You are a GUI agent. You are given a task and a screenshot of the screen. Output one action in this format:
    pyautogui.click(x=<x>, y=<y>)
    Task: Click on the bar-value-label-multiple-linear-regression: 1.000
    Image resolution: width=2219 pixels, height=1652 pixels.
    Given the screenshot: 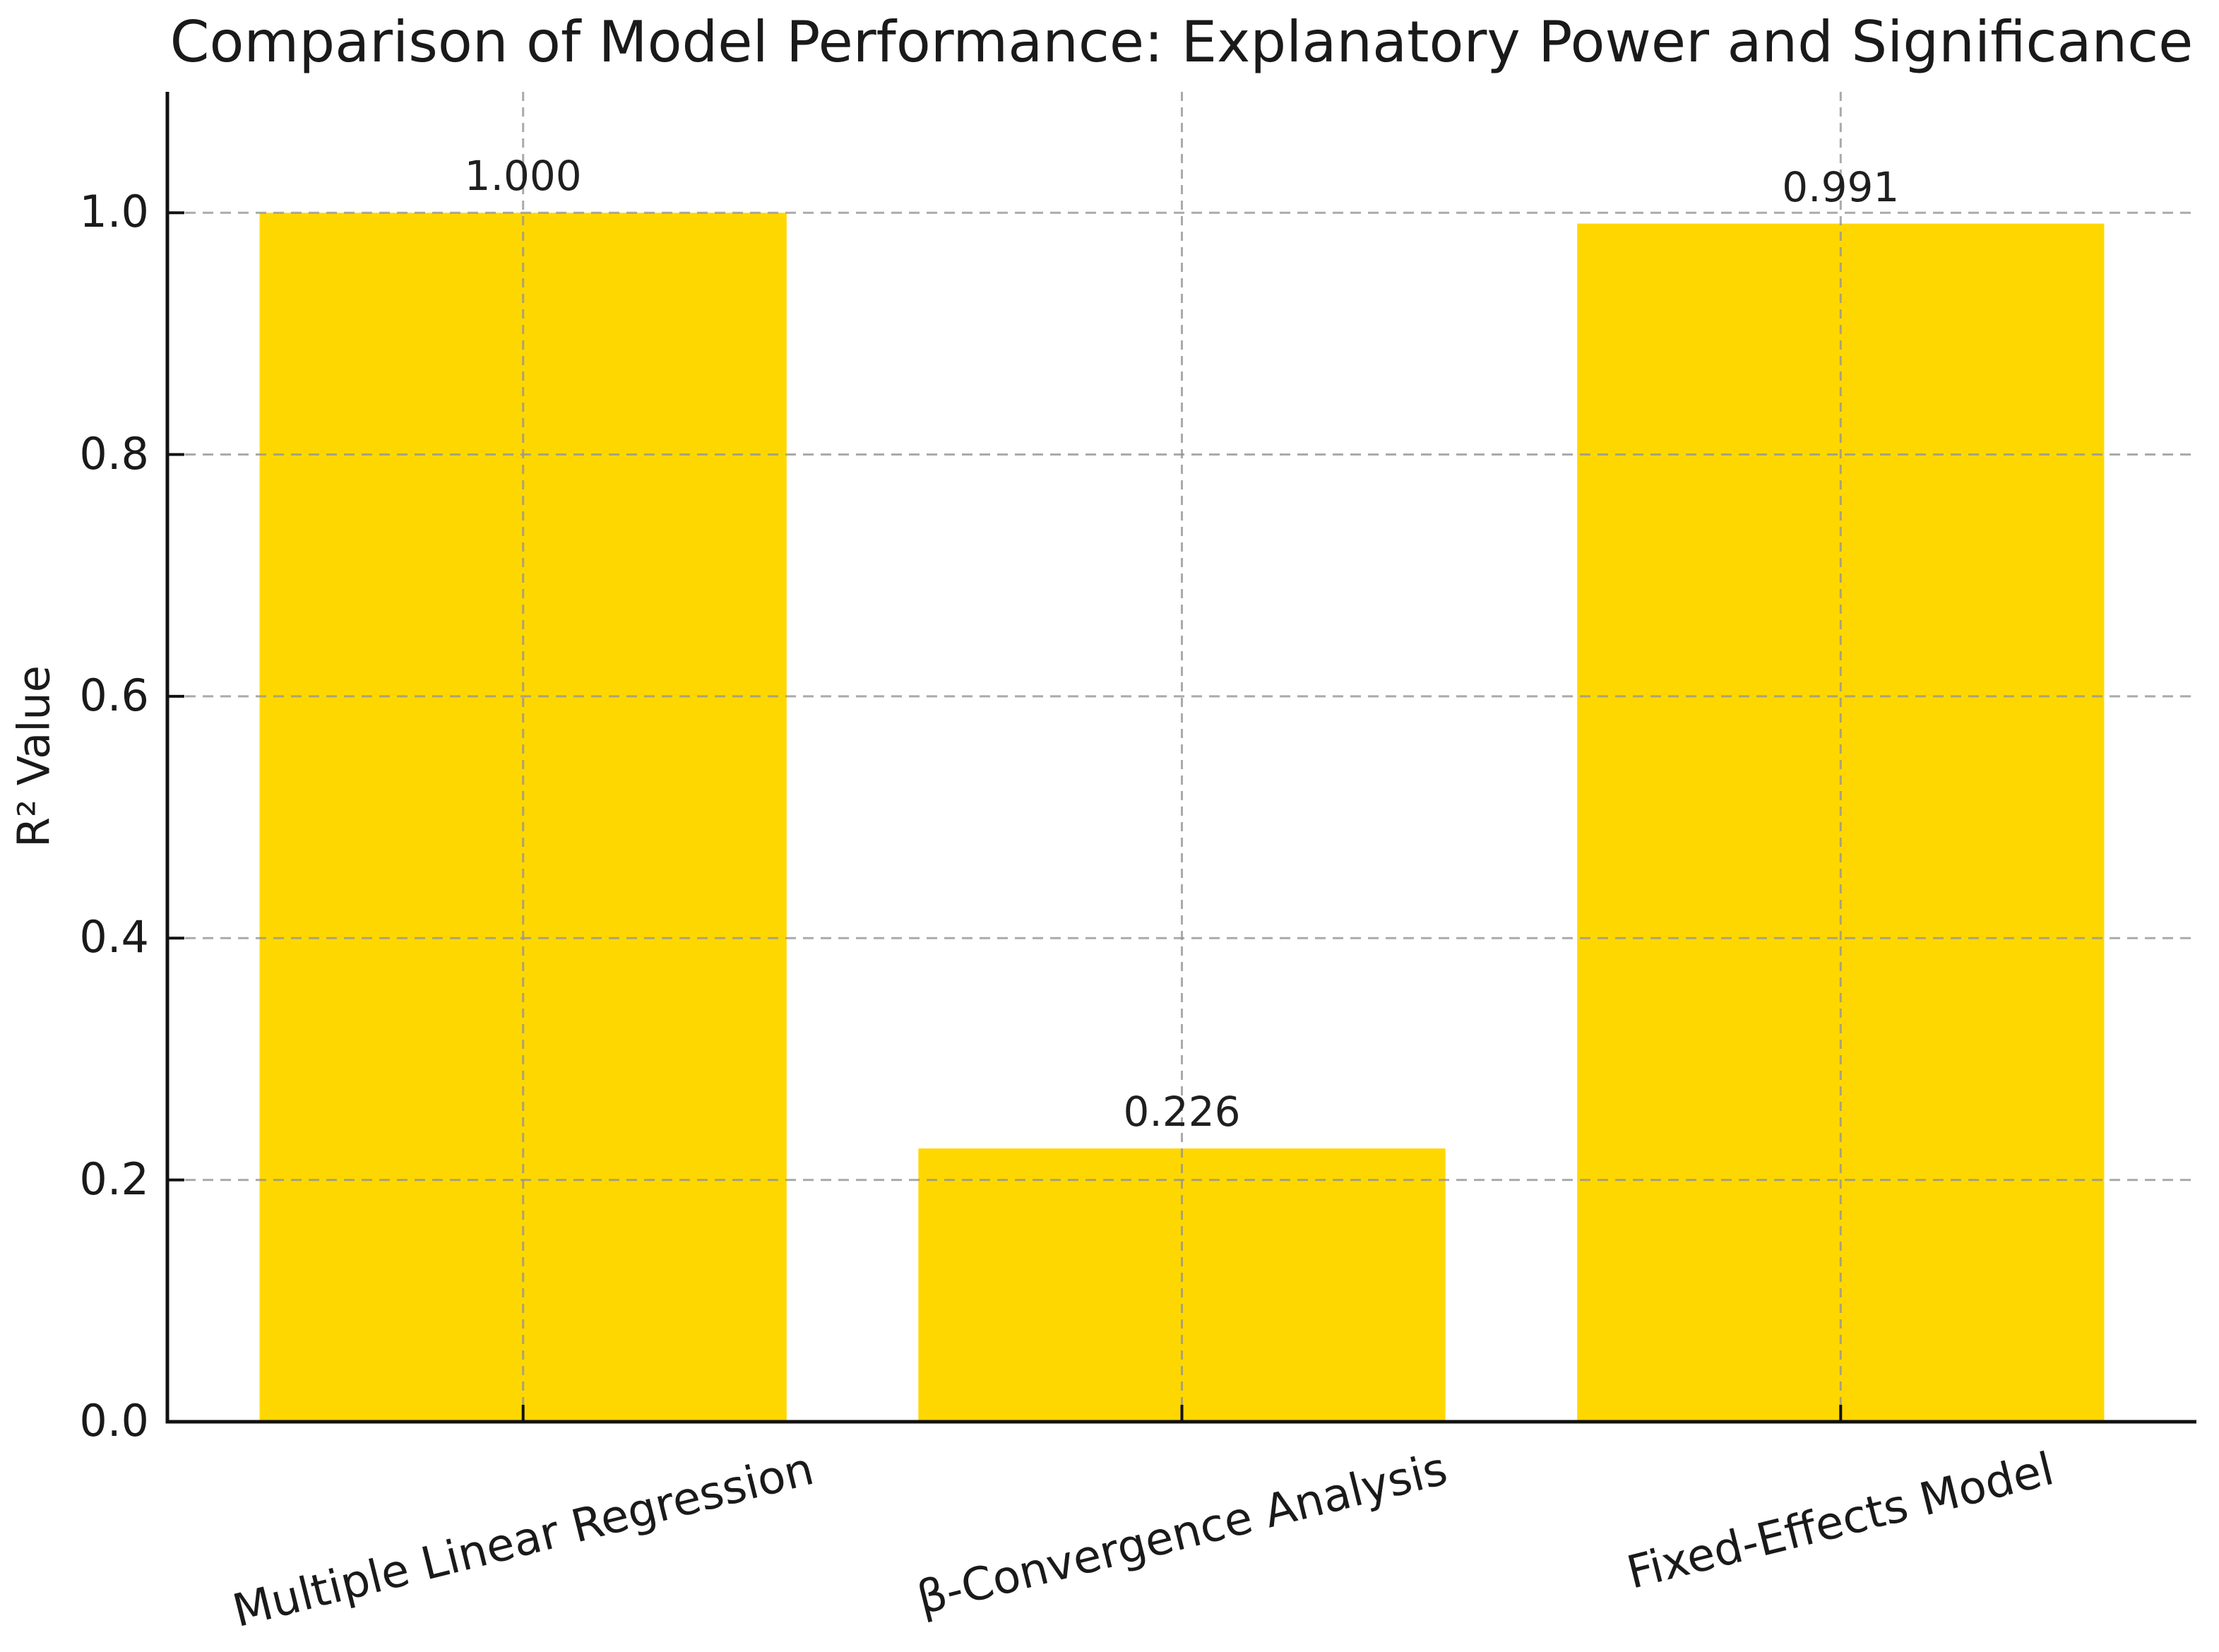 What is the action you would take?
    pyautogui.click(x=523, y=176)
    